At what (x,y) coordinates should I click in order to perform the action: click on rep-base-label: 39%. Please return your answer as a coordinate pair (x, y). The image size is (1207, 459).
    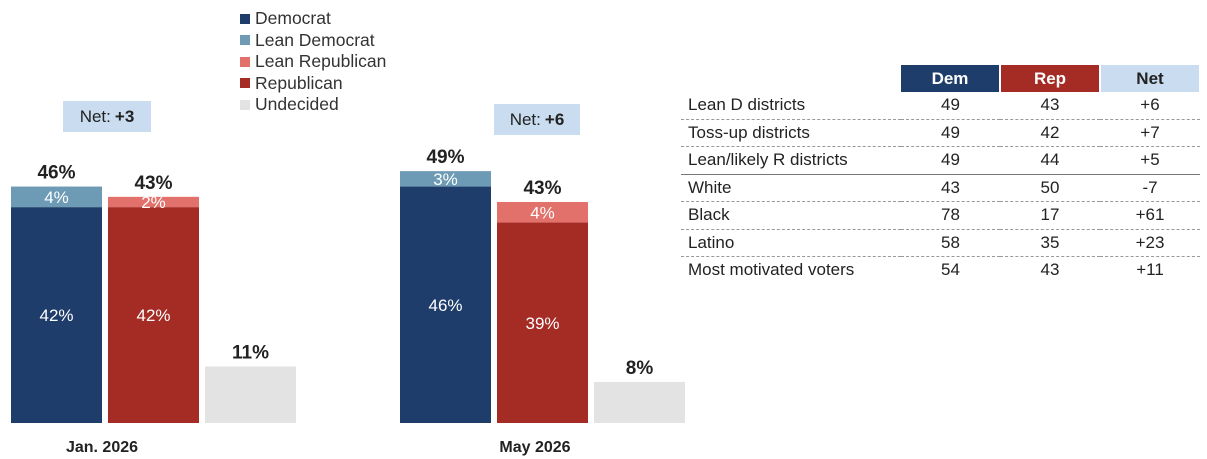
    Looking at the image, I should click on (542, 323).